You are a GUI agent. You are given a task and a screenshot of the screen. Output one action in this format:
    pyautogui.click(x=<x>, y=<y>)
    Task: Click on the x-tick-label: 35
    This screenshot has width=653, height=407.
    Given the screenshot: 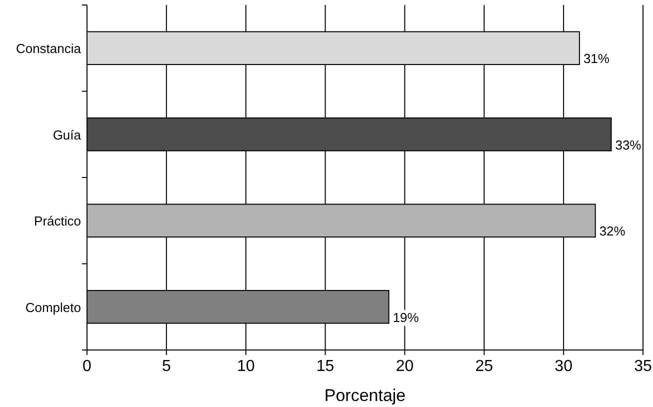 What is the action you would take?
    pyautogui.click(x=643, y=366)
    